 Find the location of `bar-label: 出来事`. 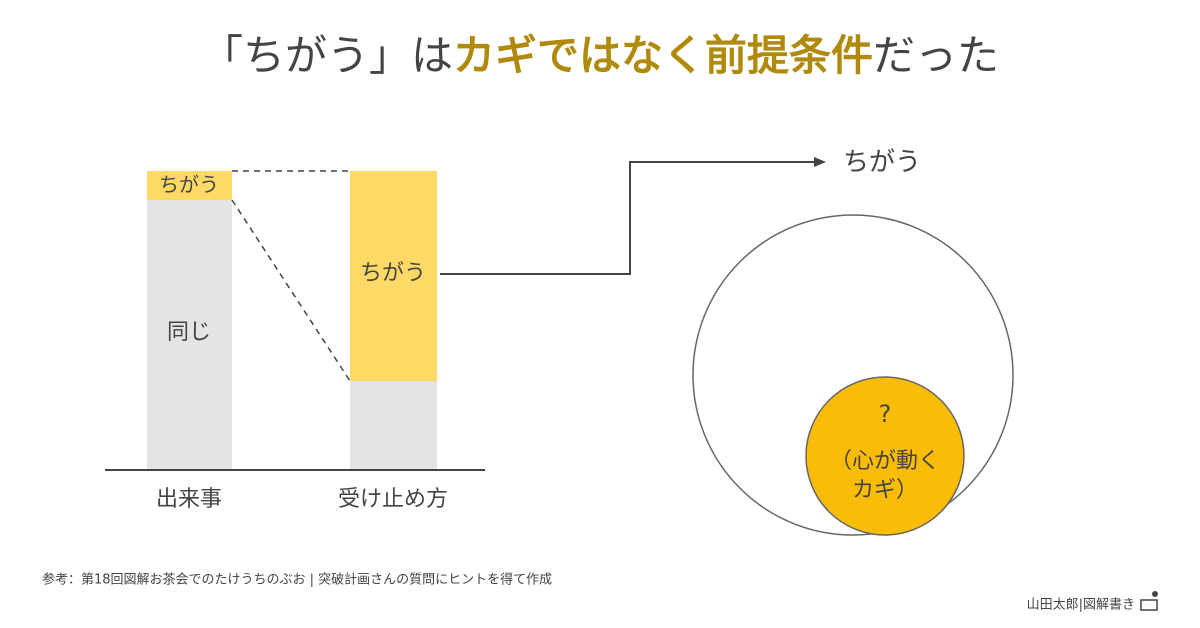

bar-label: 出来事 is located at coordinates (189, 499).